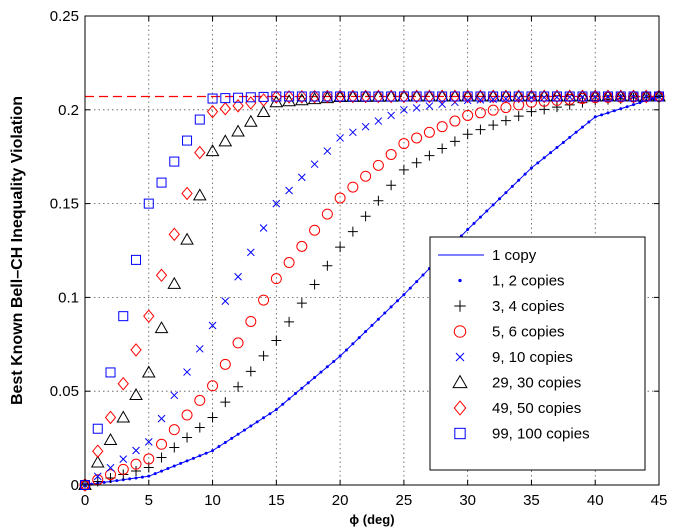 This screenshot has width=681, height=529. Describe the element at coordinates (68, 110) in the screenshot. I see `y-tick-label: 0.2` at that location.